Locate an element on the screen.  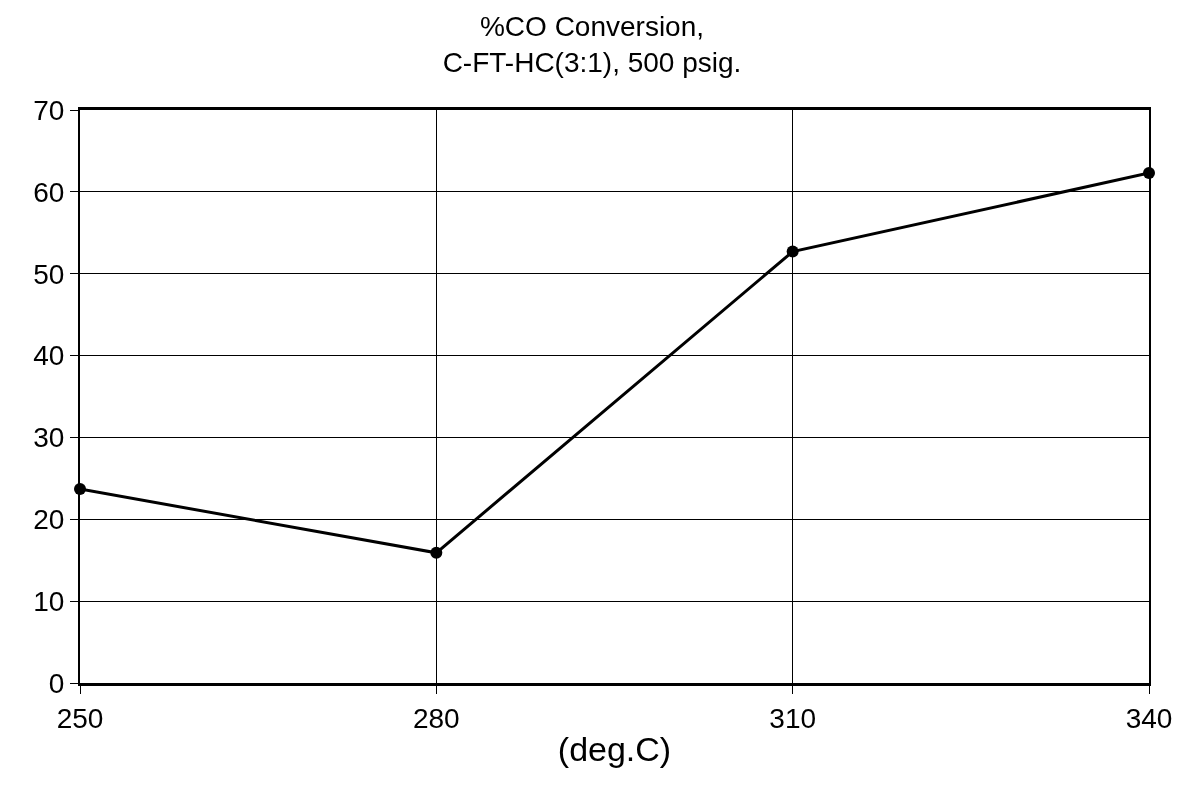
x-axis-title: (deg.C) is located at coordinates (614, 748).